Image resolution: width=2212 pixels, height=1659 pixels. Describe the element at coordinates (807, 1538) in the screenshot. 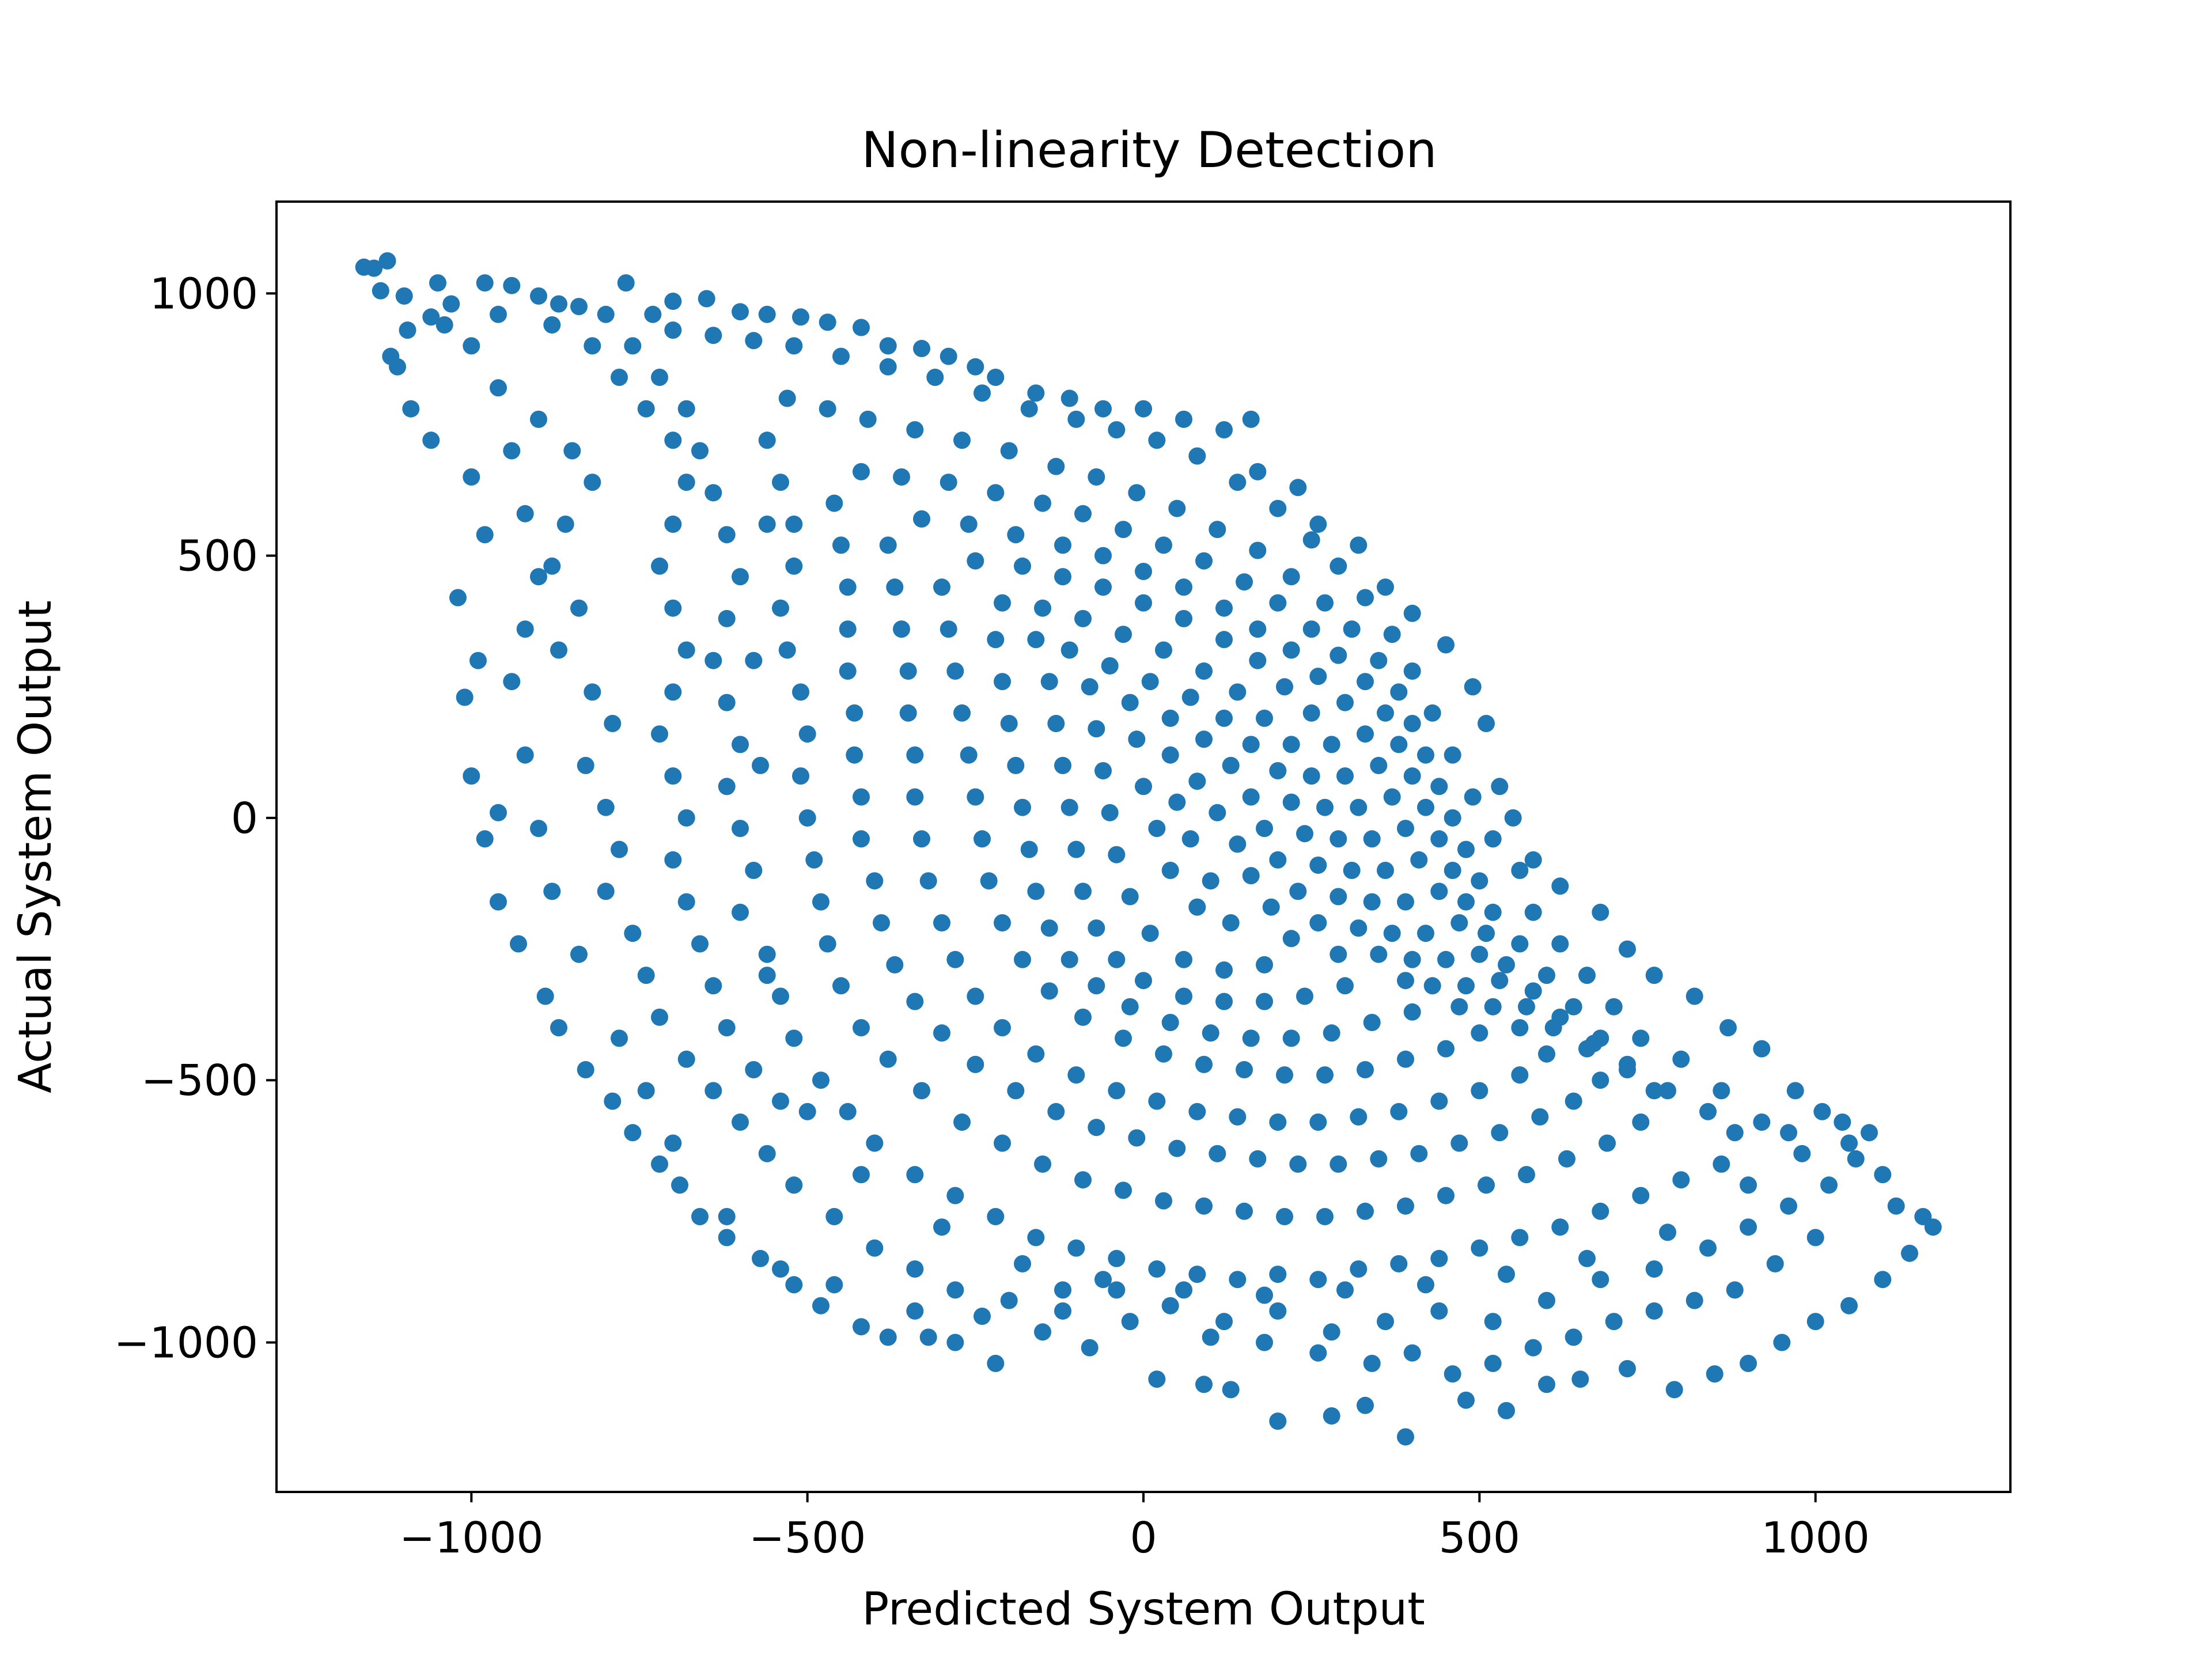

I see `x-tick-label: −500` at that location.